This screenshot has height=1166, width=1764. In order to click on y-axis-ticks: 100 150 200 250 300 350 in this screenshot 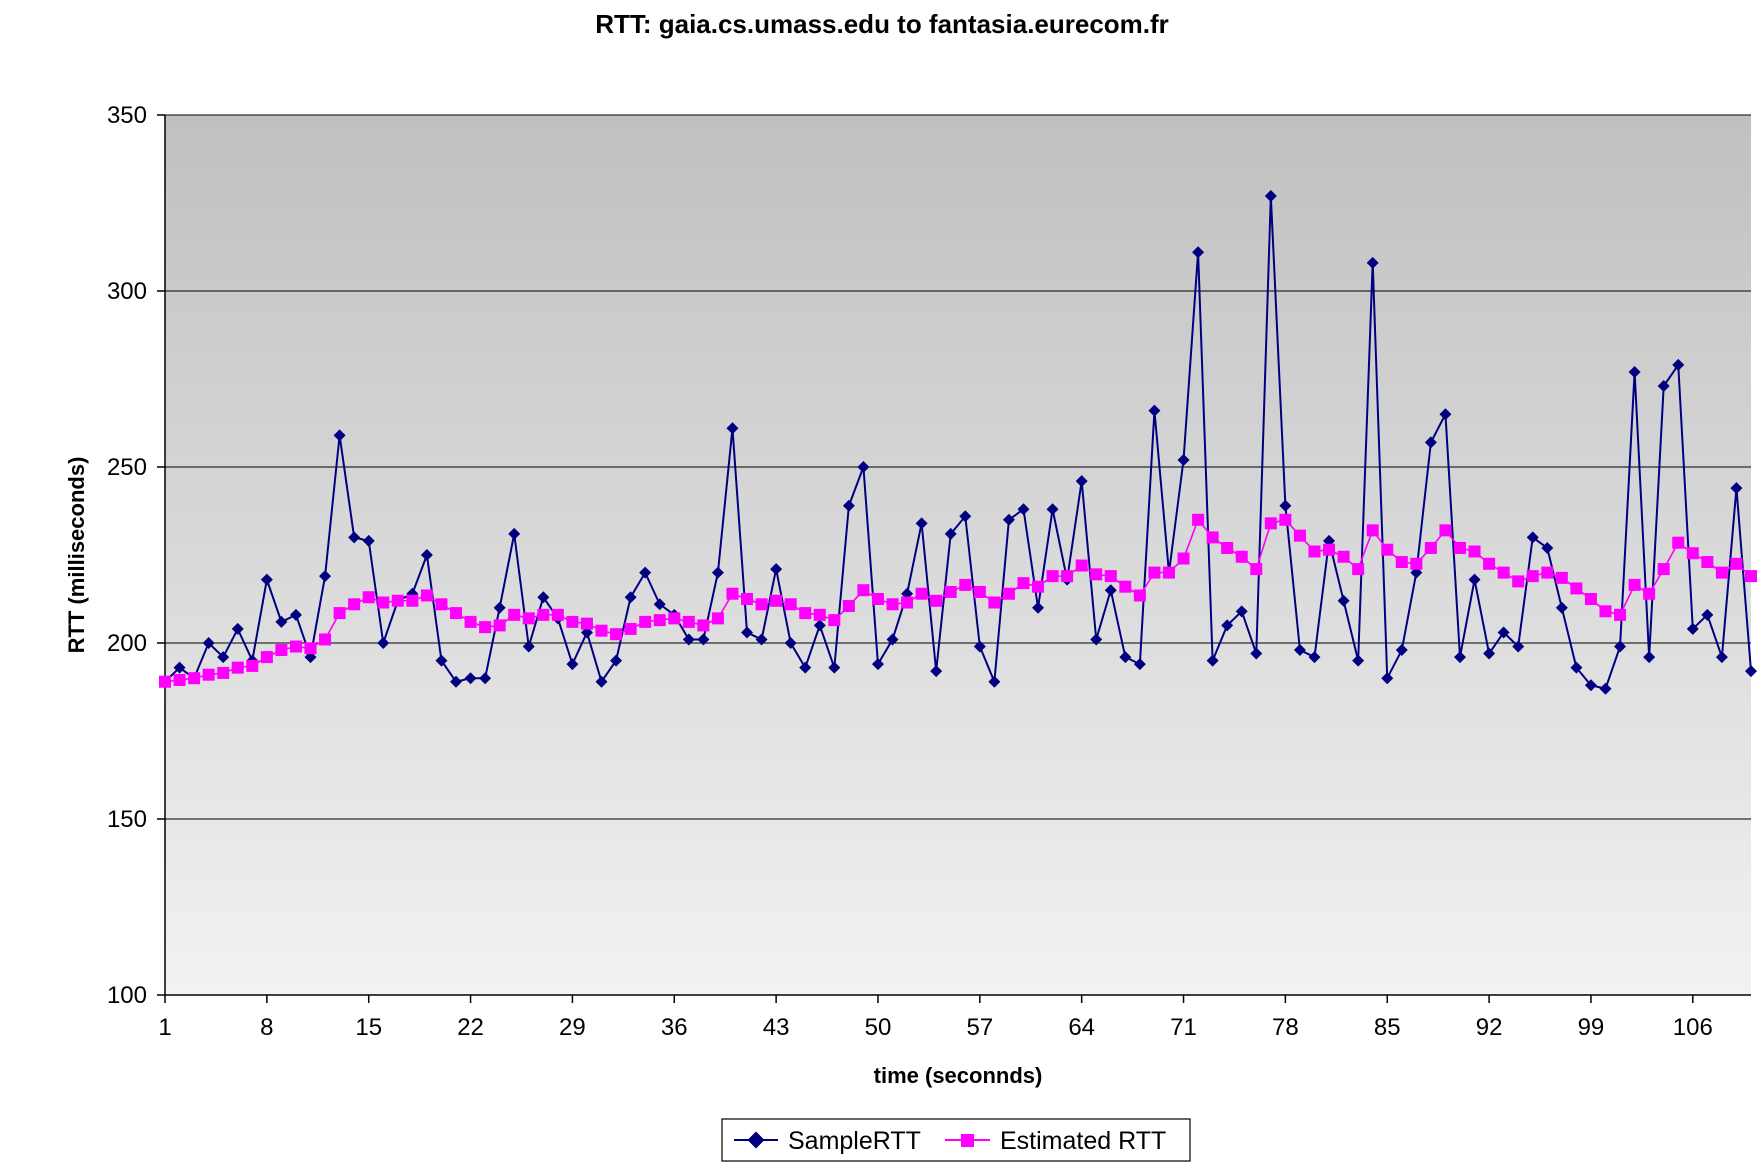, I will do `click(136, 555)`.